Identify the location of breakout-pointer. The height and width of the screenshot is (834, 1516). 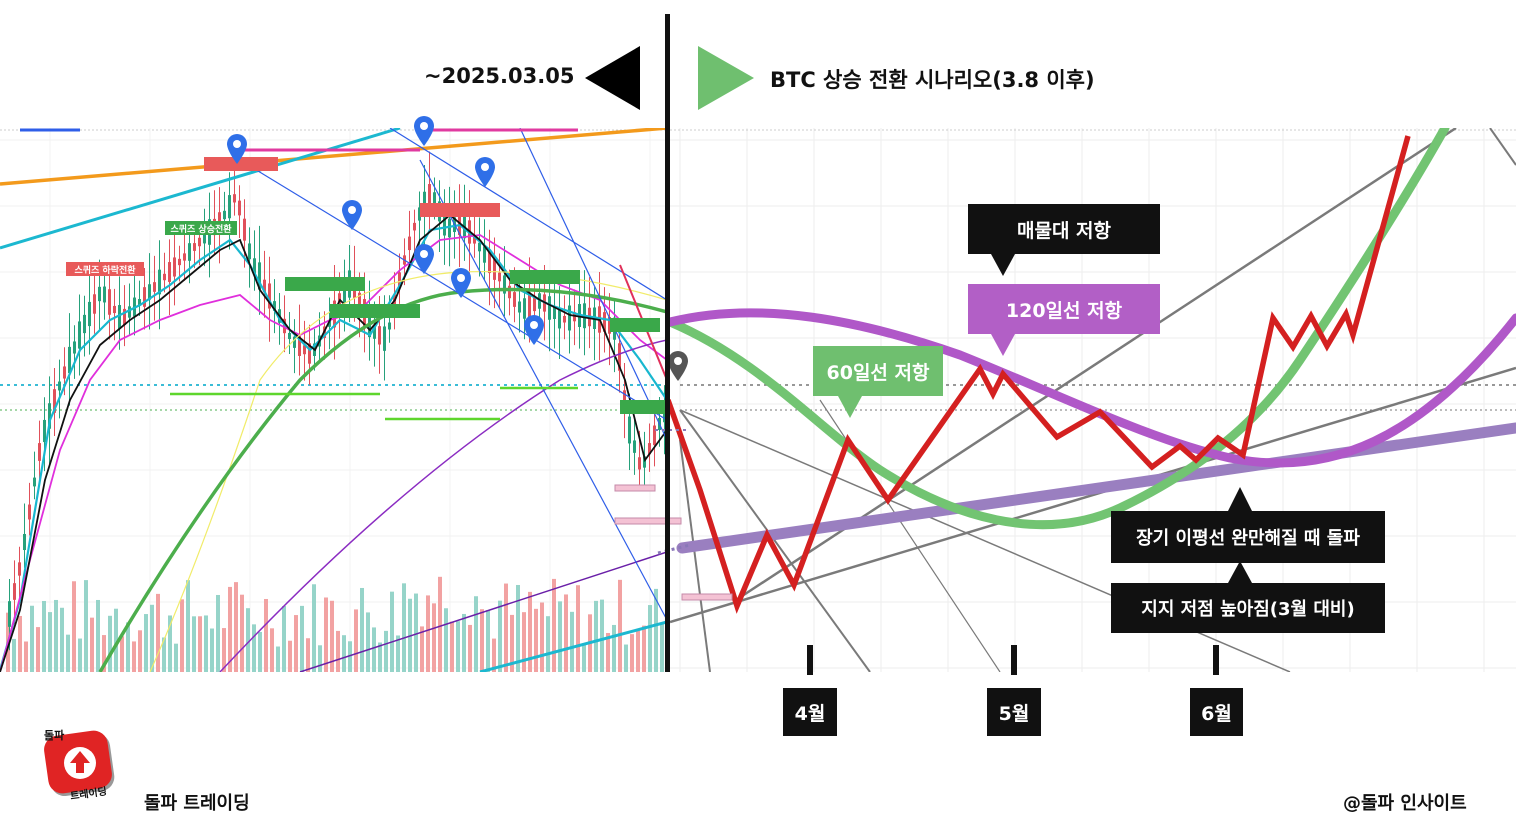
(1240, 499).